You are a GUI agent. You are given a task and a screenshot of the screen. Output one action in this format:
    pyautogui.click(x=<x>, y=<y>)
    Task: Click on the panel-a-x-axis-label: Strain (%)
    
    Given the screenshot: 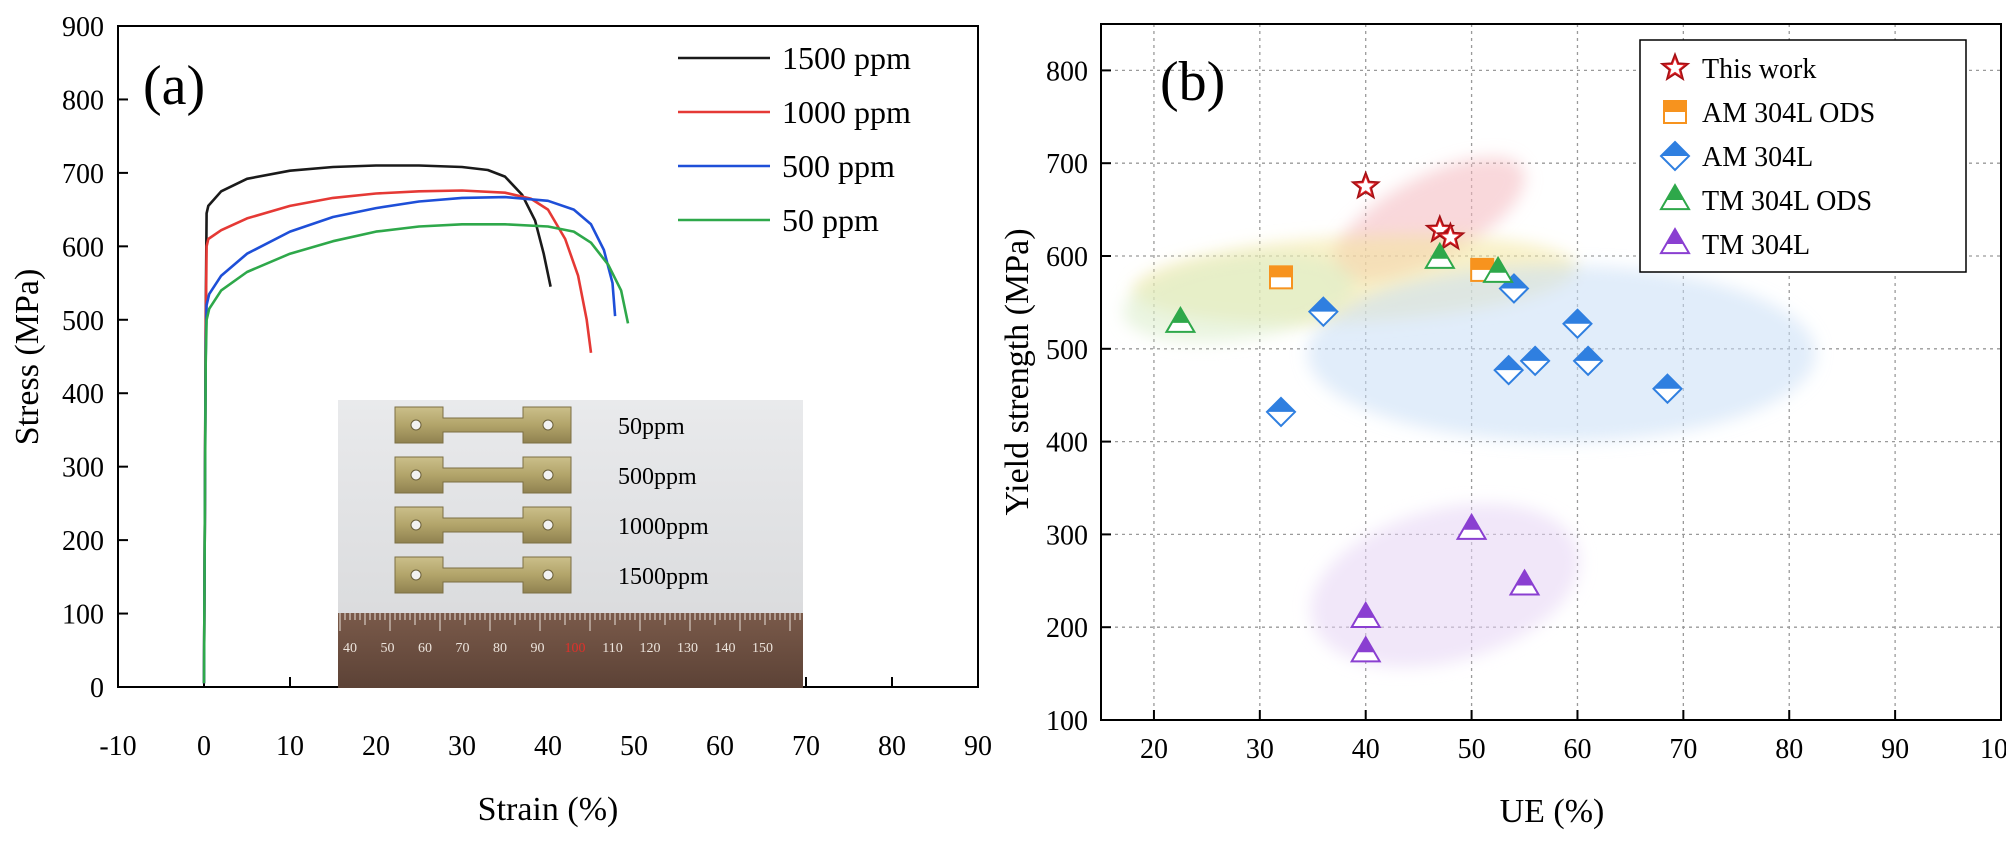 What is the action you would take?
    pyautogui.click(x=548, y=809)
    